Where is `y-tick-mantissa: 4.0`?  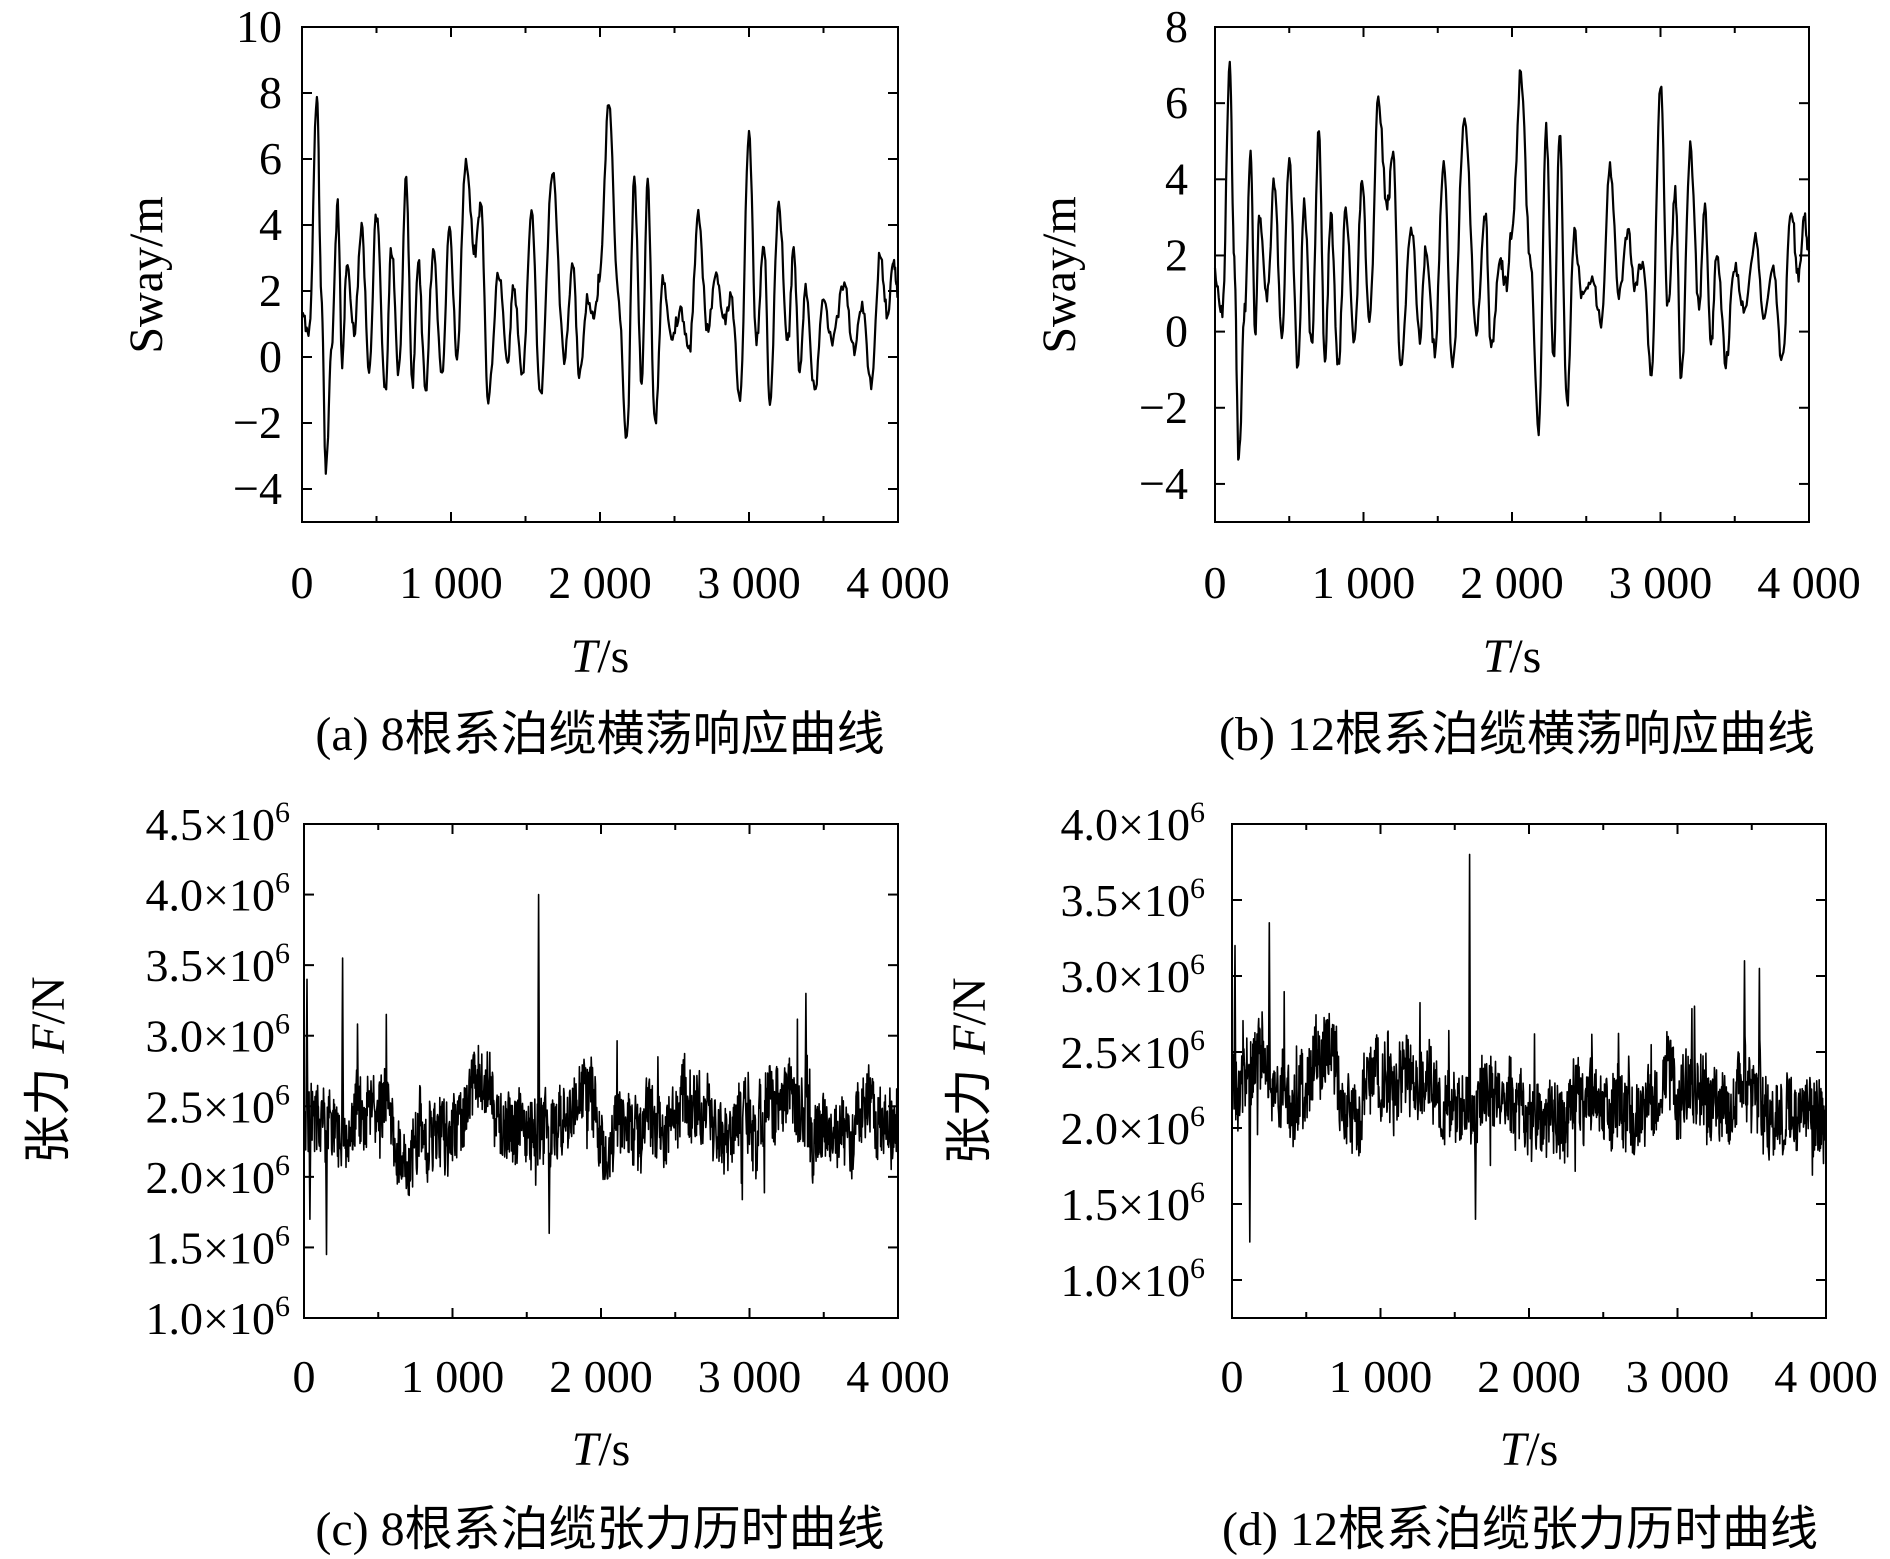
y-tick-mantissa: 4.0 is located at coordinates (1090, 824).